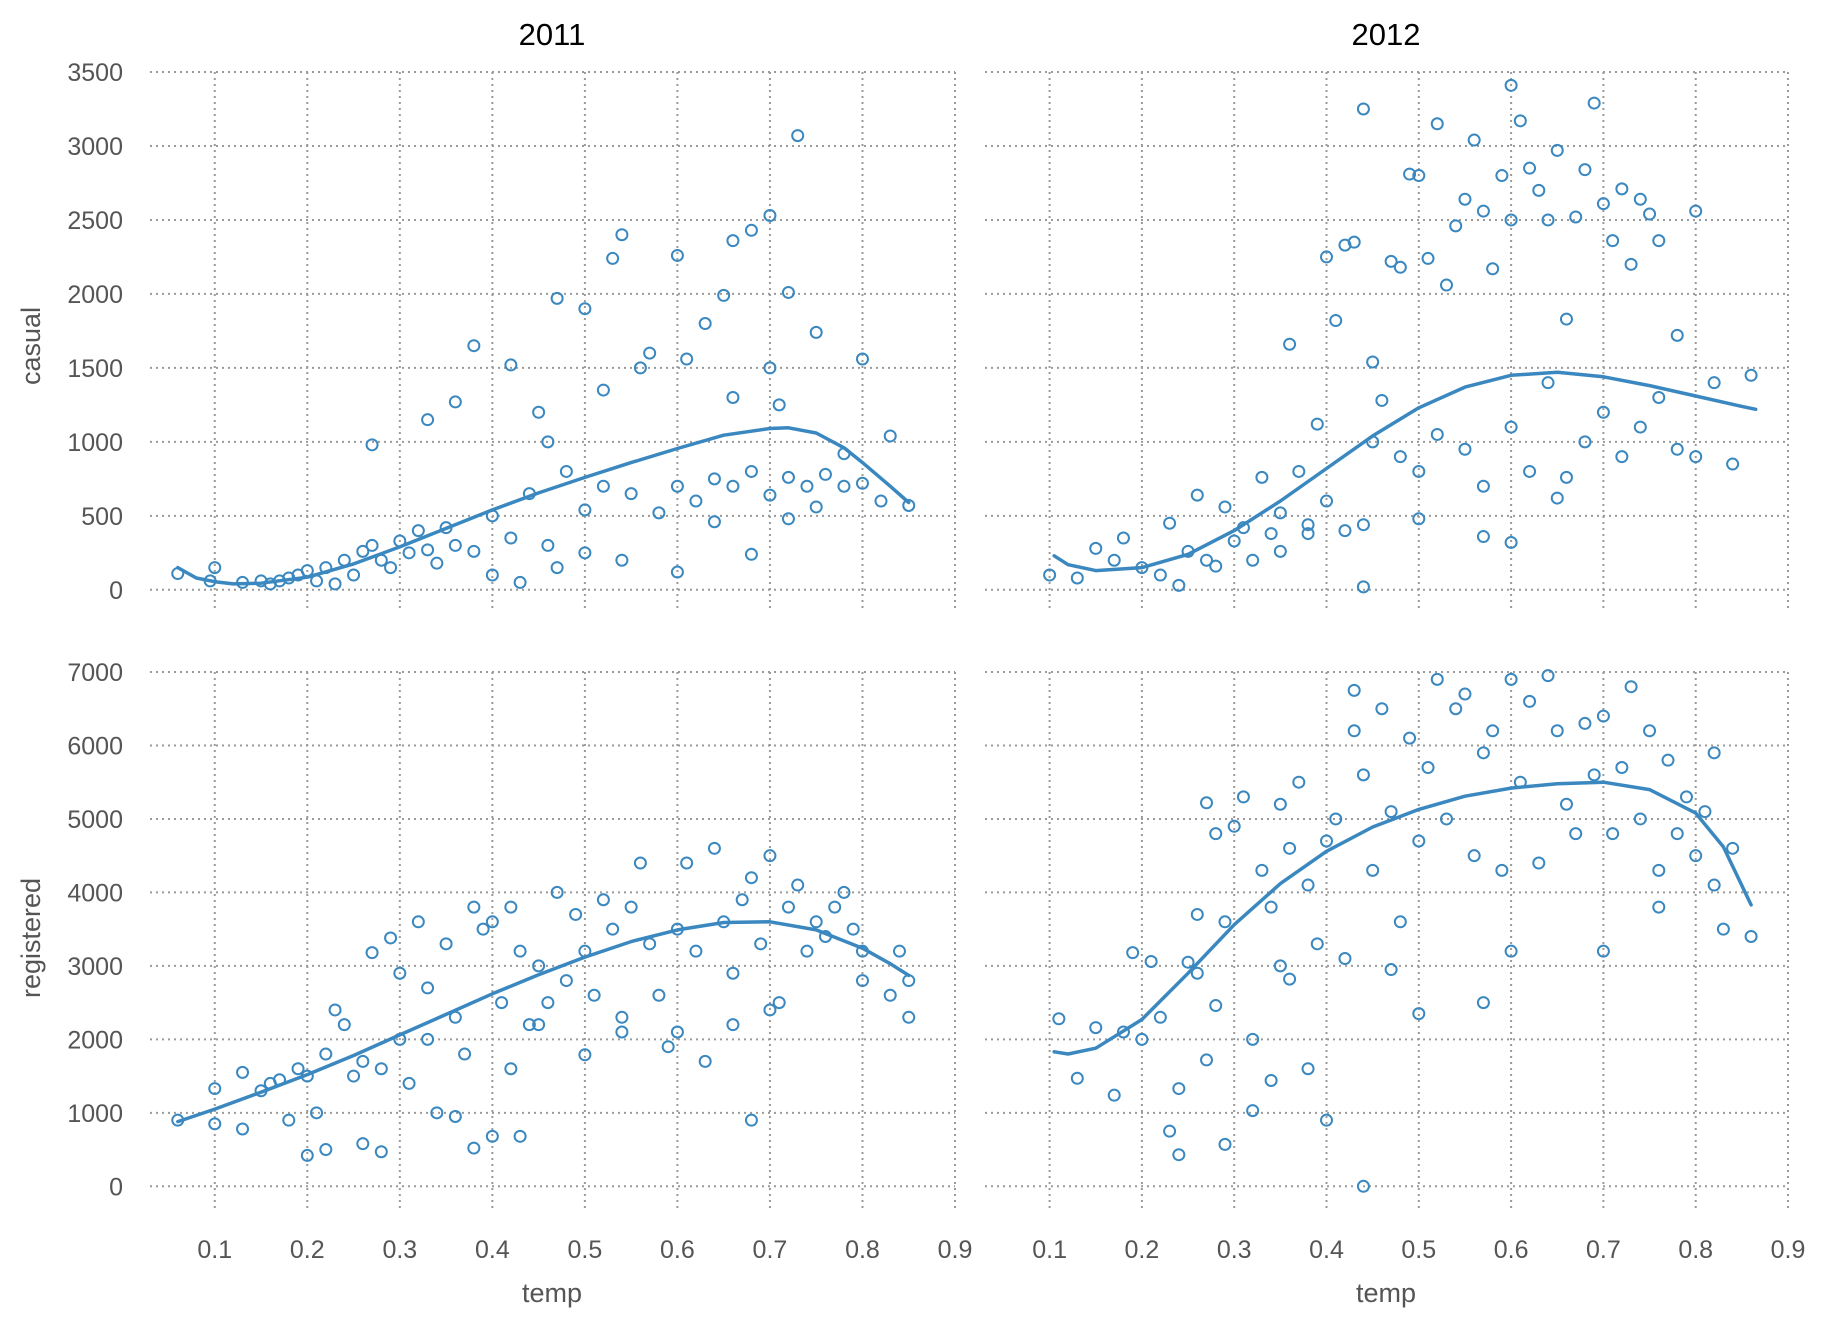 This screenshot has width=1823, height=1324. What do you see at coordinates (95, 147) in the screenshot?
I see `y-tick-label: 3000` at bounding box center [95, 147].